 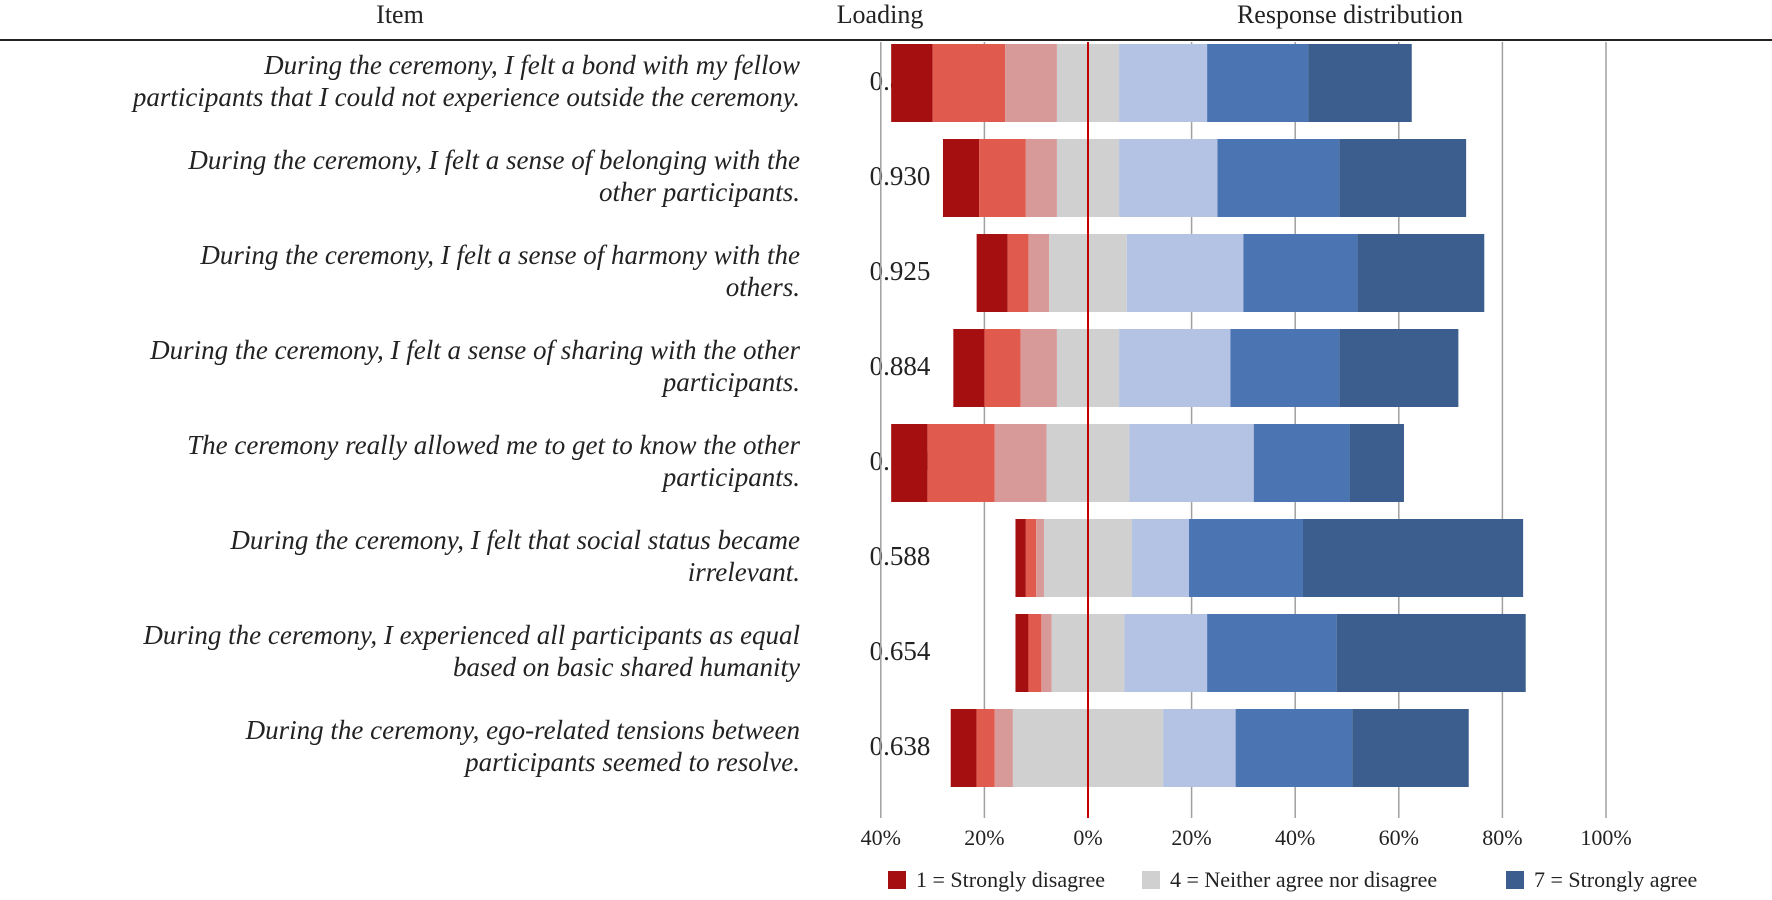 What do you see at coordinates (400, 14) in the screenshot?
I see `item-column-header: Item` at bounding box center [400, 14].